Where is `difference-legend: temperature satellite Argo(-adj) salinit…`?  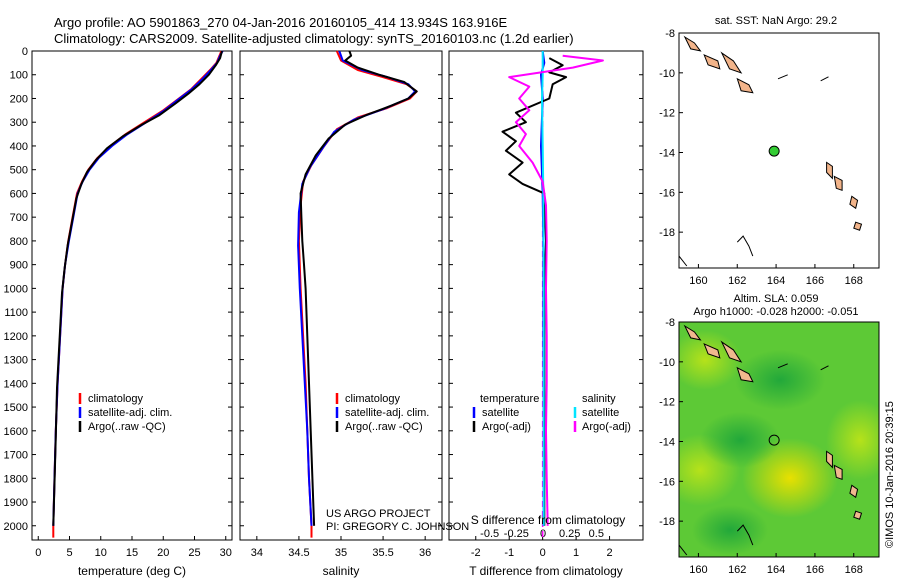
difference-legend: temperature satellite Argo(-adj) salinit… is located at coordinates (551, 413).